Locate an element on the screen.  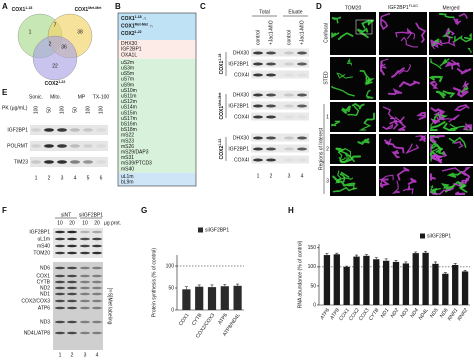
venn-count: 1 is located at coordinates (30, 32).